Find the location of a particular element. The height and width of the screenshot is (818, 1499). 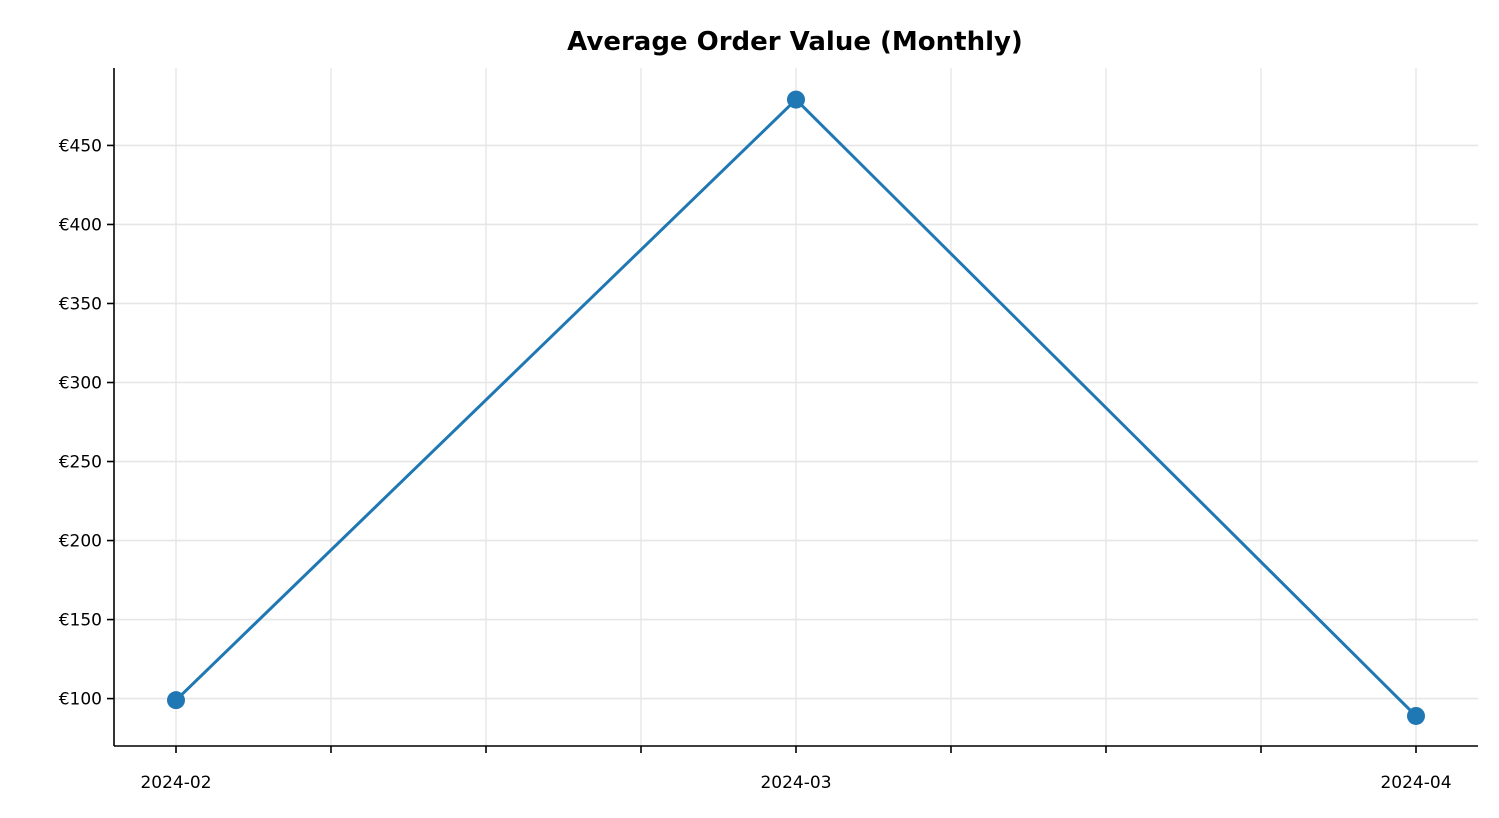

chart-title: Average Order Value (Monthly) is located at coordinates (795, 42).